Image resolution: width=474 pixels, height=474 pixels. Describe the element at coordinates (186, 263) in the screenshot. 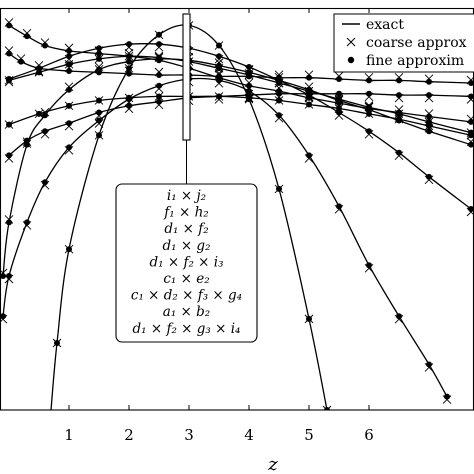

I see `annotation-frame` at that location.